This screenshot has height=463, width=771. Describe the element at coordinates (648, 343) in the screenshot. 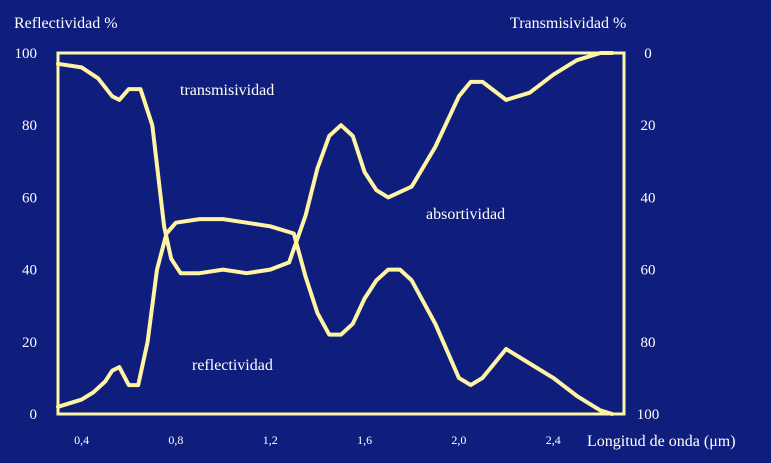

I see `y-right-tick-label: 80` at that location.